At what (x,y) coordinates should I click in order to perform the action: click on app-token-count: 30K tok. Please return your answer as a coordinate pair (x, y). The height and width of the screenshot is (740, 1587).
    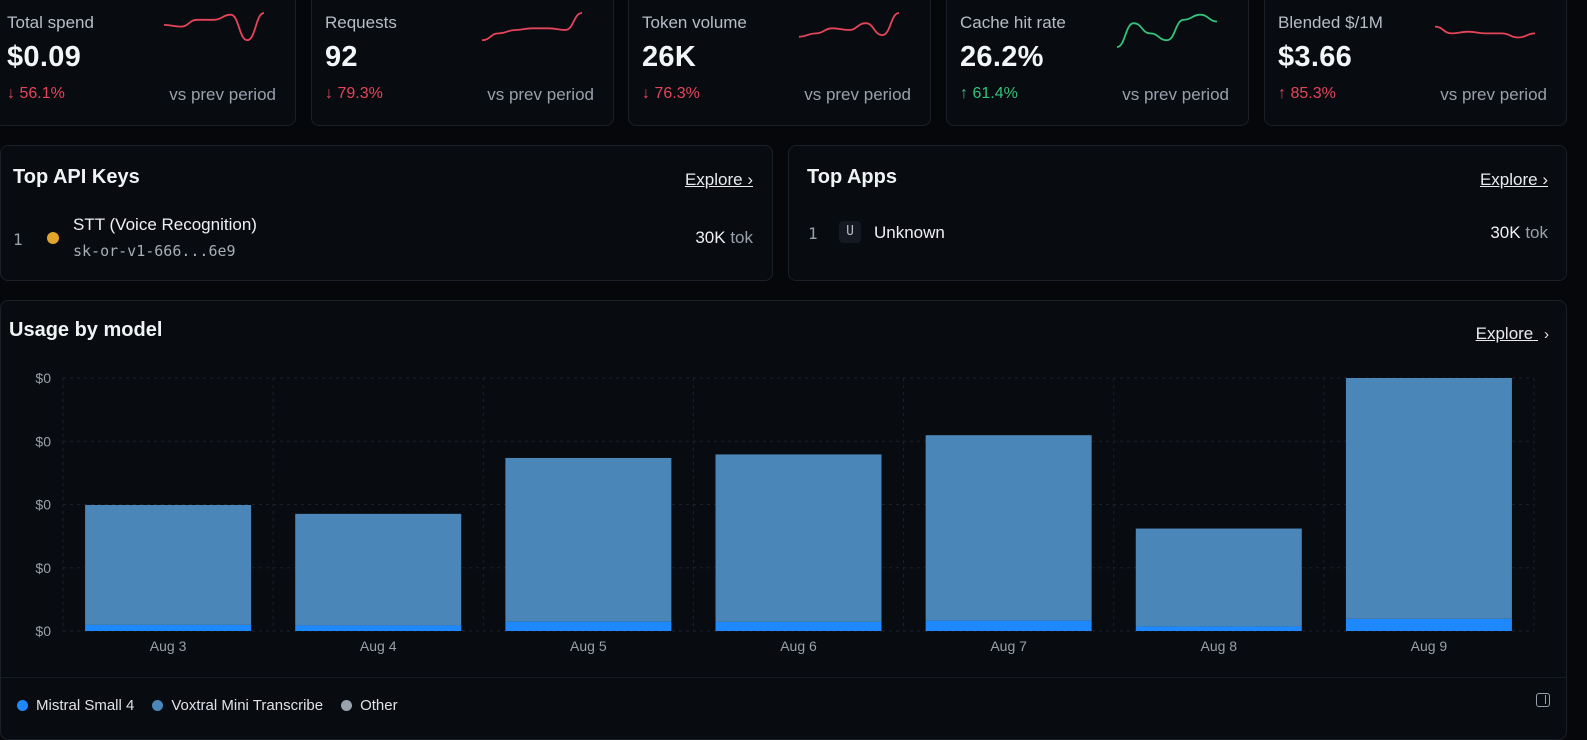
    Looking at the image, I should click on (1519, 232).